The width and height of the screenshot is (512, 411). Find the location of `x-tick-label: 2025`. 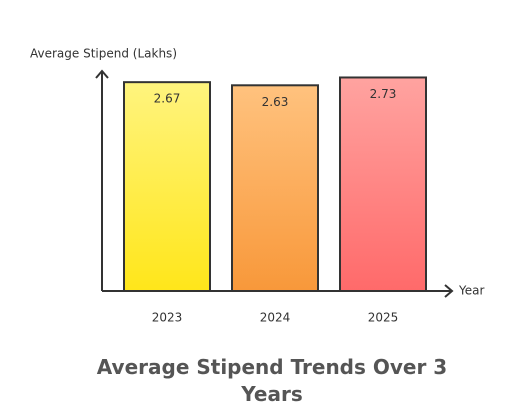

x-tick-label: 2025 is located at coordinates (383, 318).